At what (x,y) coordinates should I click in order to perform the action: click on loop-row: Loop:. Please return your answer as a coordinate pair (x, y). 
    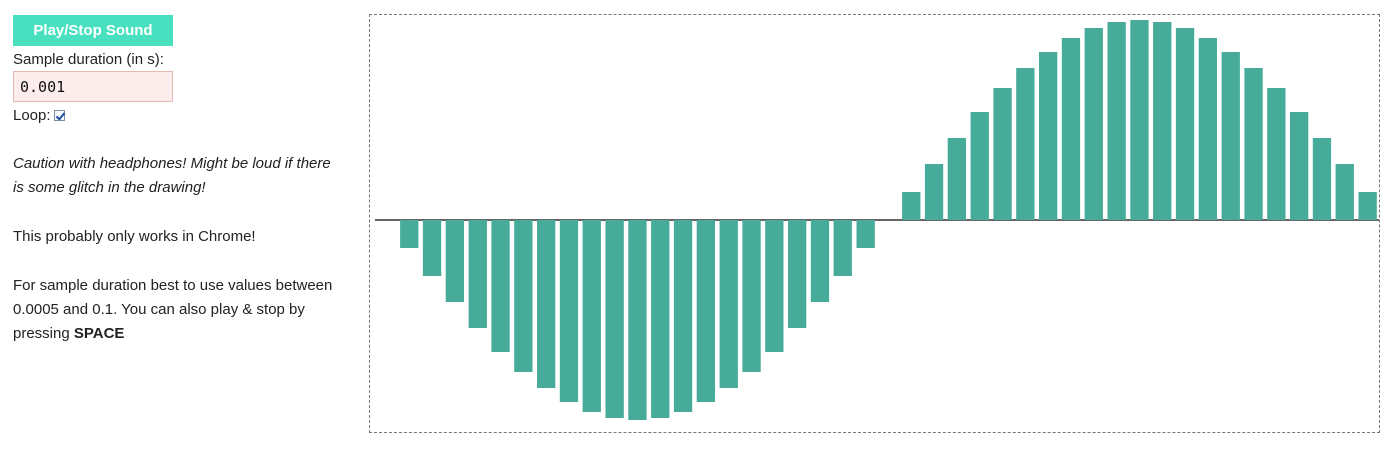
    Looking at the image, I should click on (178, 115).